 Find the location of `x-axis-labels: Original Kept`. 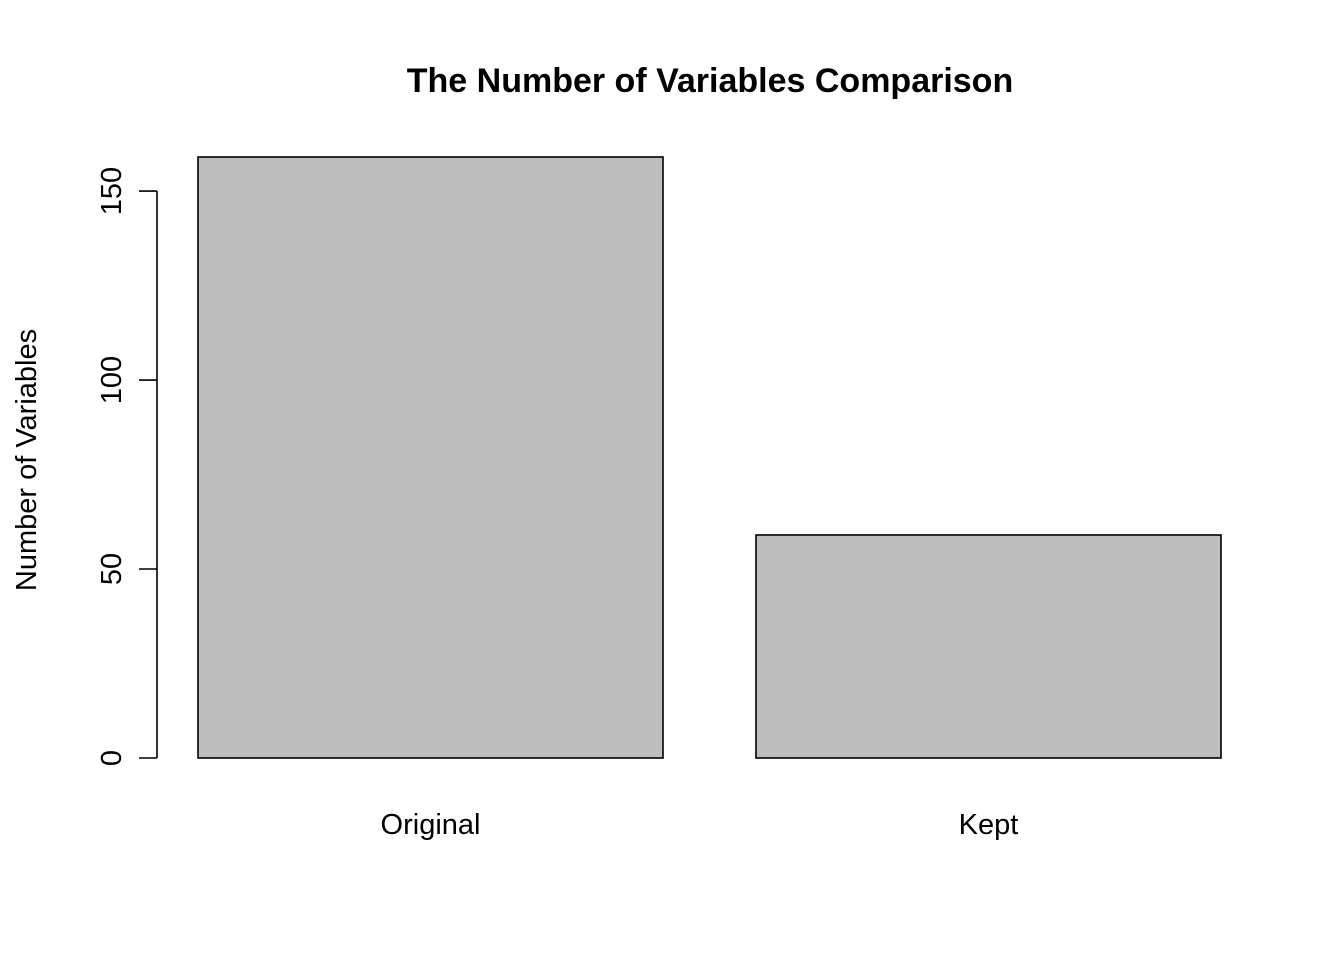

x-axis-labels: Original Kept is located at coordinates (700, 825).